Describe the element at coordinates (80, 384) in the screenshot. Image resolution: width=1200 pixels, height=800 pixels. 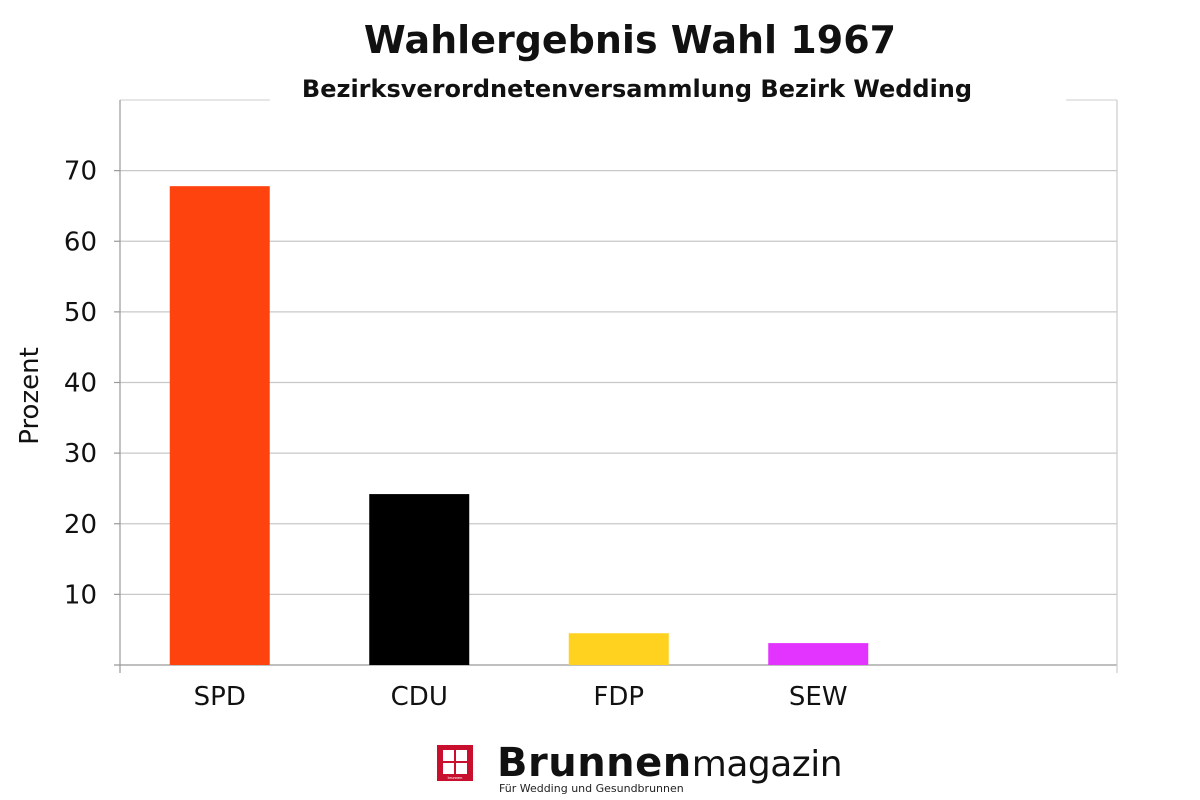
I see `y-tick-label: 40` at that location.